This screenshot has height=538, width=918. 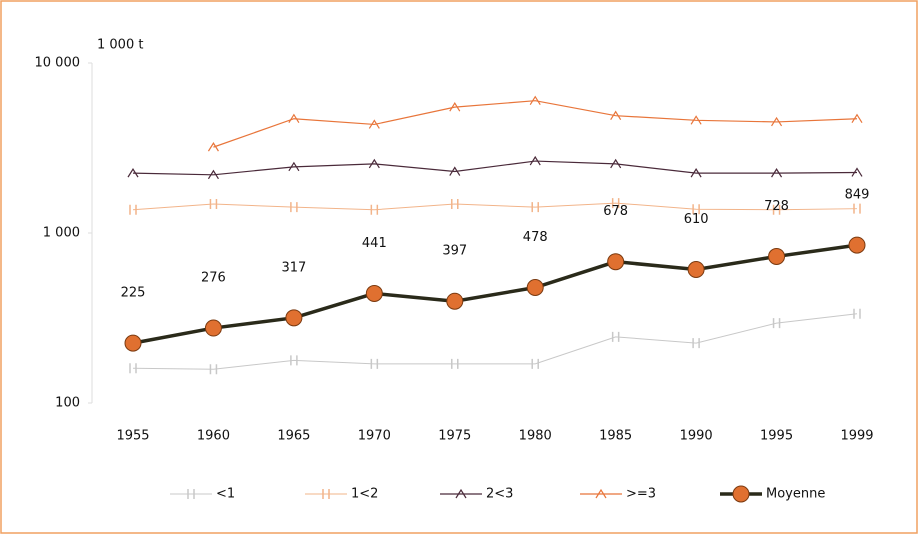 I want to click on x-tick-label: 1985, so click(x=615, y=436).